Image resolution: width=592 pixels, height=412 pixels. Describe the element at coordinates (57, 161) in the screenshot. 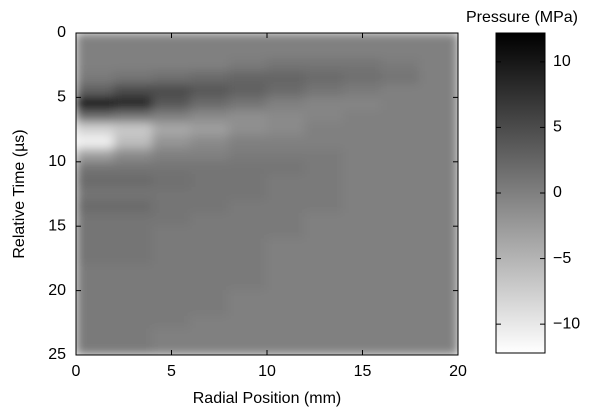

I see `y-tick-label: 10` at that location.